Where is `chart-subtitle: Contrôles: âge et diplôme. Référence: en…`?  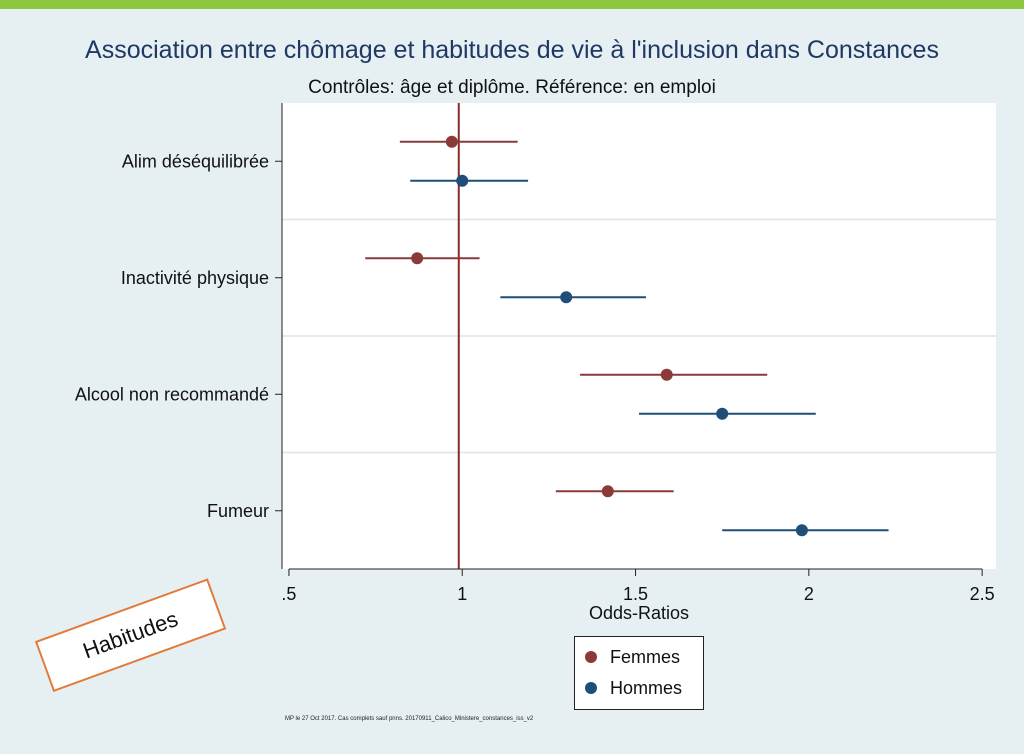 chart-subtitle: Contrôles: âge et diplôme. Référence: en… is located at coordinates (512, 87).